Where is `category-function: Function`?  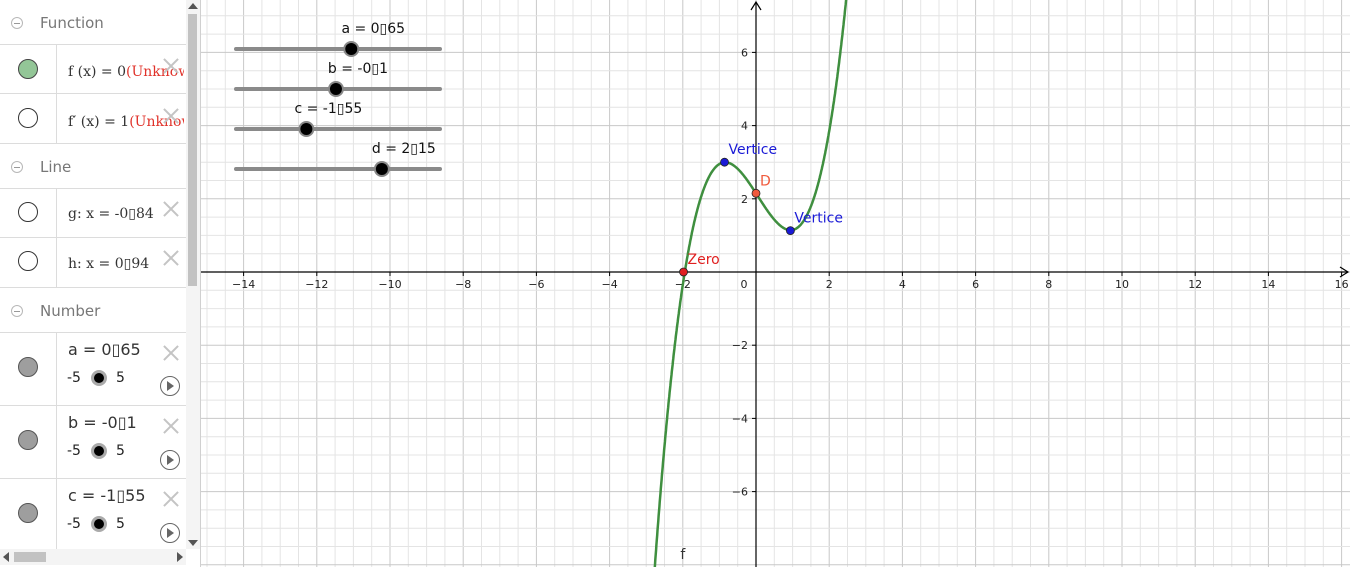
category-function: Function is located at coordinates (93, 22).